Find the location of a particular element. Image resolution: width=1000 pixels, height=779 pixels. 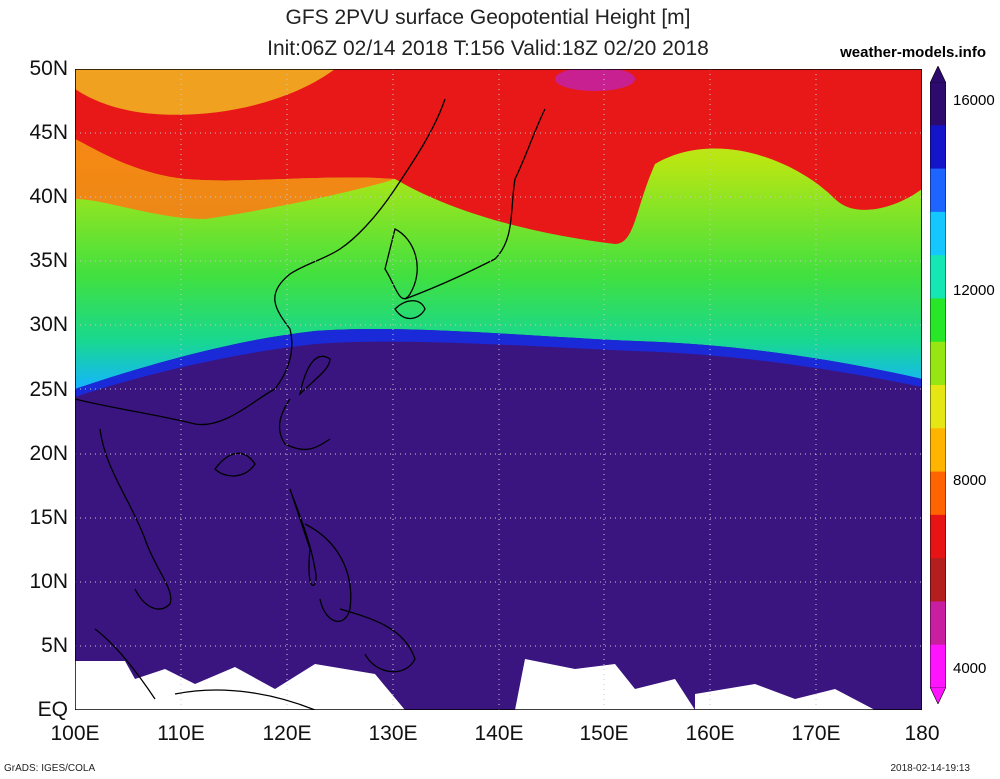

colorbar-label-8000: 8000 is located at coordinates (970, 480).